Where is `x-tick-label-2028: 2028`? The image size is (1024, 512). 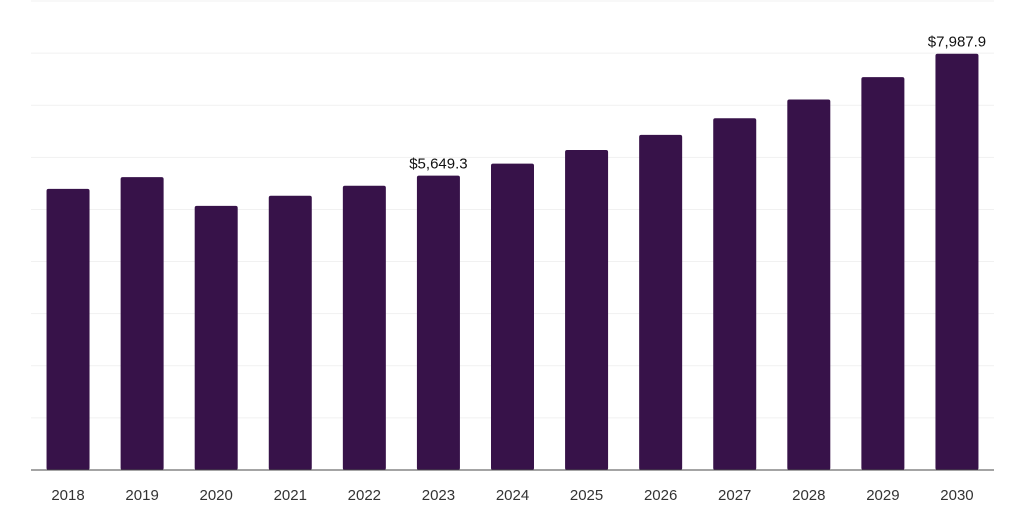 x-tick-label-2028: 2028 is located at coordinates (808, 495).